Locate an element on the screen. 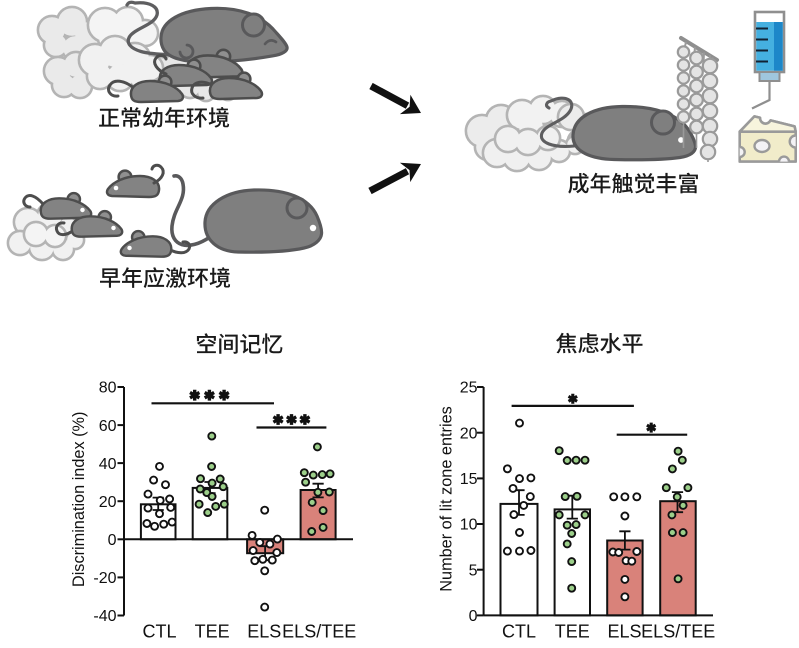 Image resolution: width=799 pixels, height=648 pixels. svg-text: Number of lit zone entries is located at coordinates (447, 499).